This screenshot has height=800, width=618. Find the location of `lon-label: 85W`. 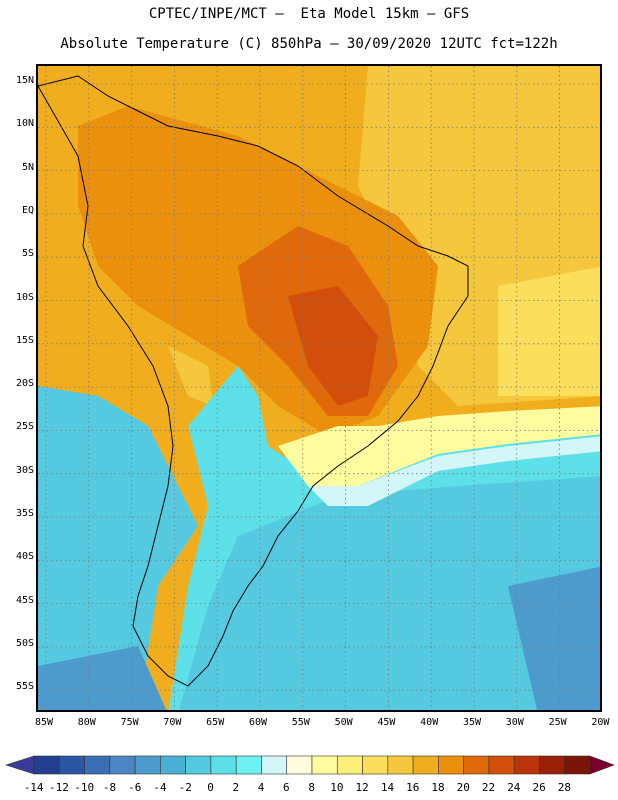

lon-label: 85W is located at coordinates (44, 722).